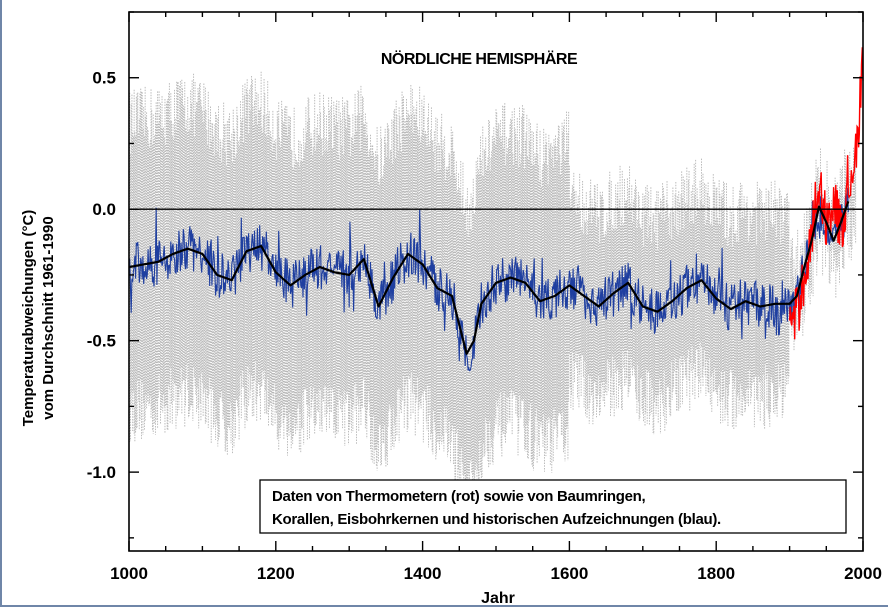 The image size is (888, 607). What do you see at coordinates (101, 341) in the screenshot?
I see `y-tick-label: -0.5` at bounding box center [101, 341].